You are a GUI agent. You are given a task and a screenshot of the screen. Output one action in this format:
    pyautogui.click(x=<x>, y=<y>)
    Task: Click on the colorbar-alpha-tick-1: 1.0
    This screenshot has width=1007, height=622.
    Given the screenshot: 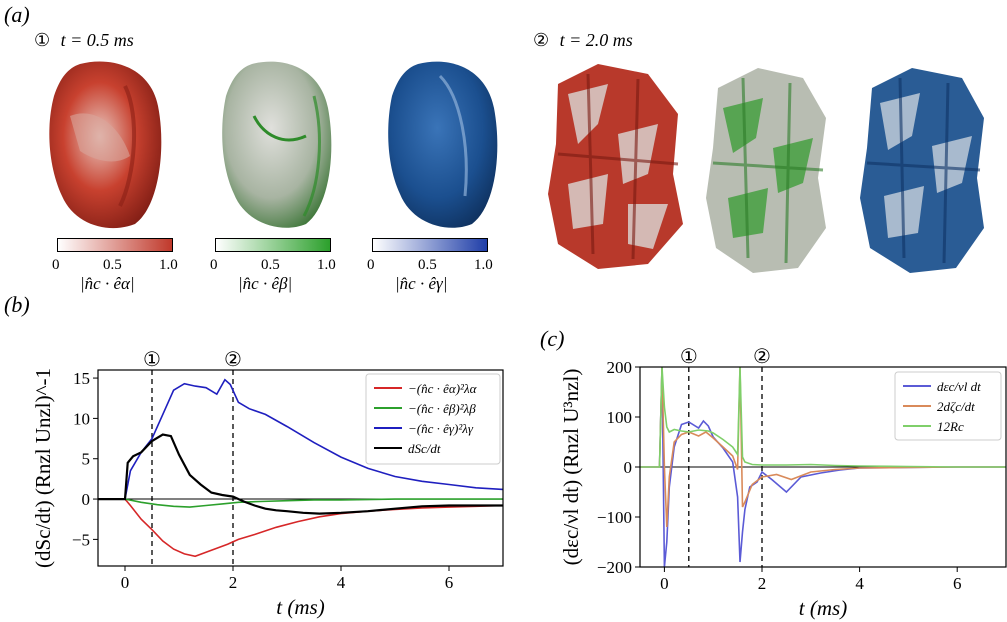 What is the action you would take?
    pyautogui.click(x=168, y=265)
    